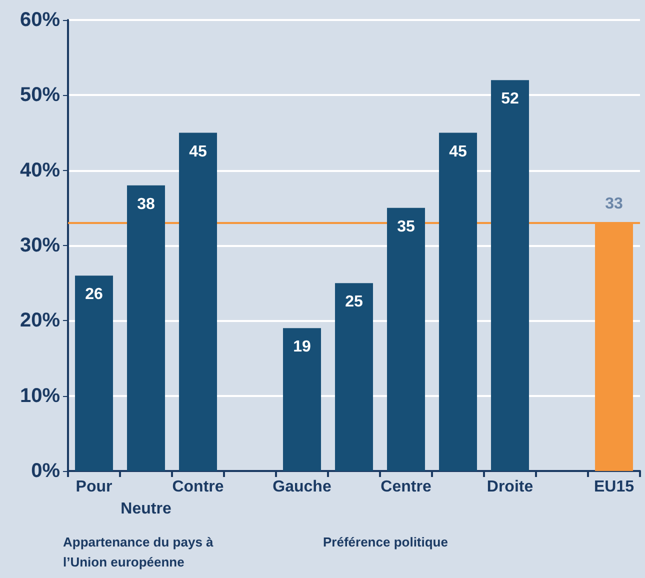 This screenshot has height=578, width=645. Describe the element at coordinates (614, 487) in the screenshot. I see `x-tick-label: EU15` at that location.